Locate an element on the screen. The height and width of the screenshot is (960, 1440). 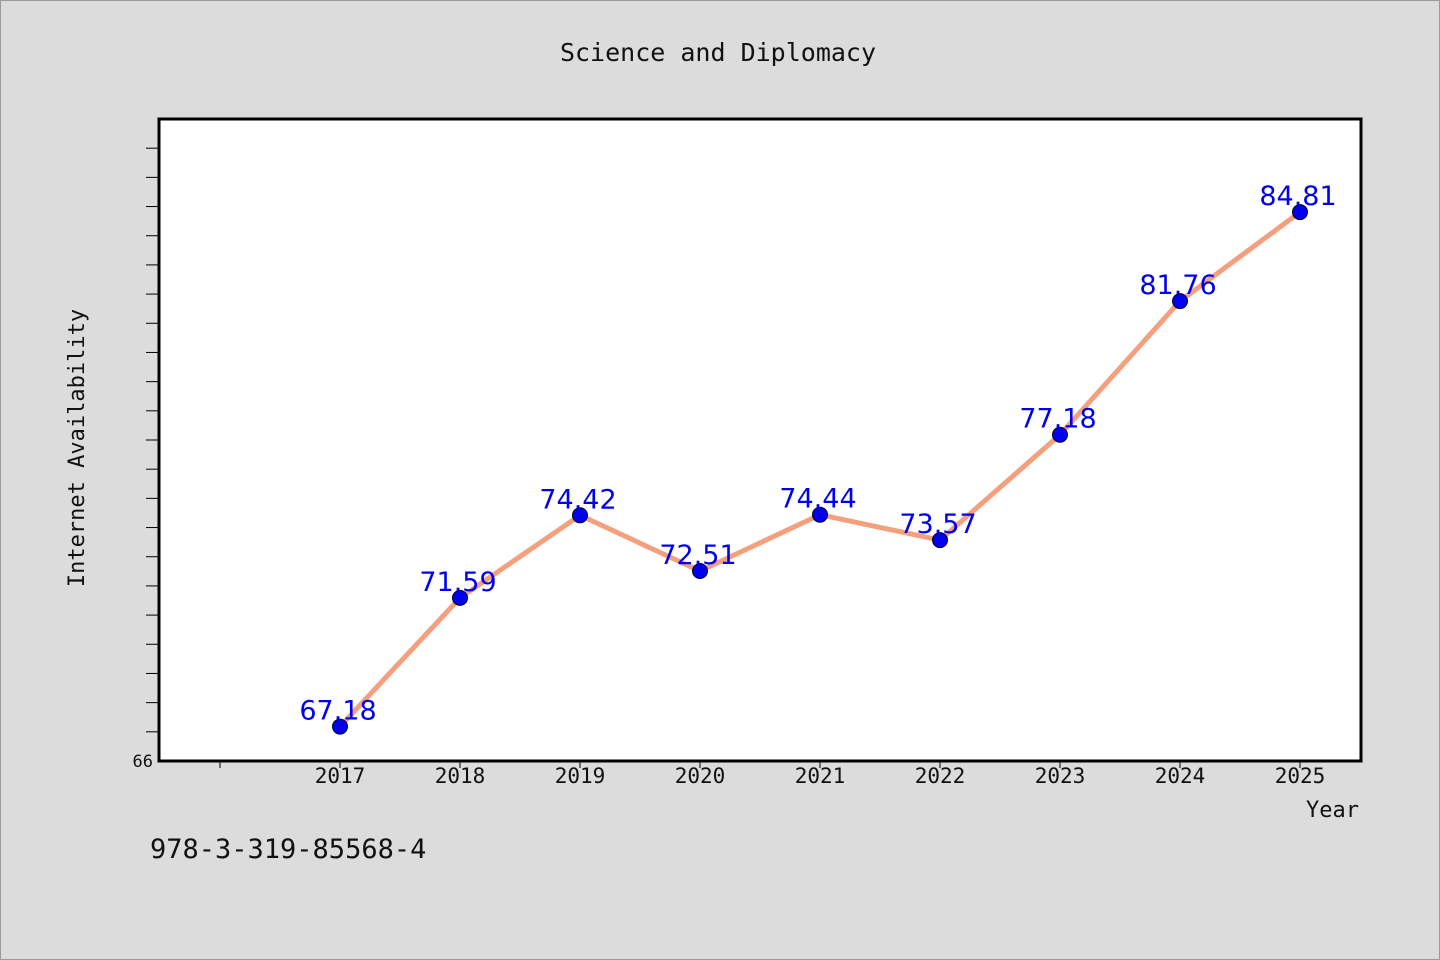
x-tick-label: 2023 is located at coordinates (1060, 776).